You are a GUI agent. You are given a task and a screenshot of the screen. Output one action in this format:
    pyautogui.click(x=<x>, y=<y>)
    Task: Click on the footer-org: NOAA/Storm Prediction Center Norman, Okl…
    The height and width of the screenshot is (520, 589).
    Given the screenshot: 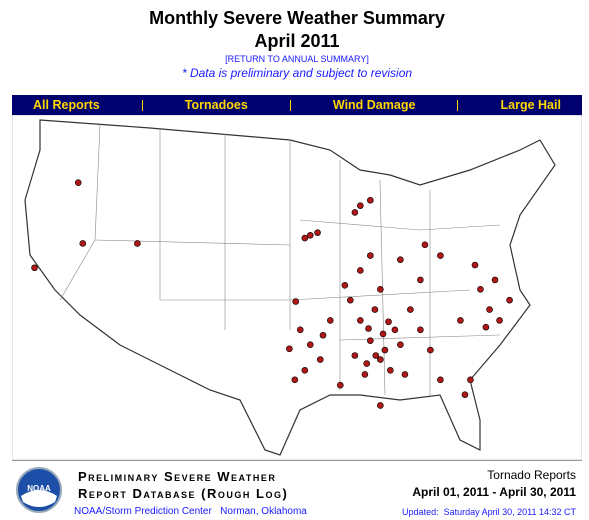 What is the action you would take?
    pyautogui.click(x=190, y=511)
    